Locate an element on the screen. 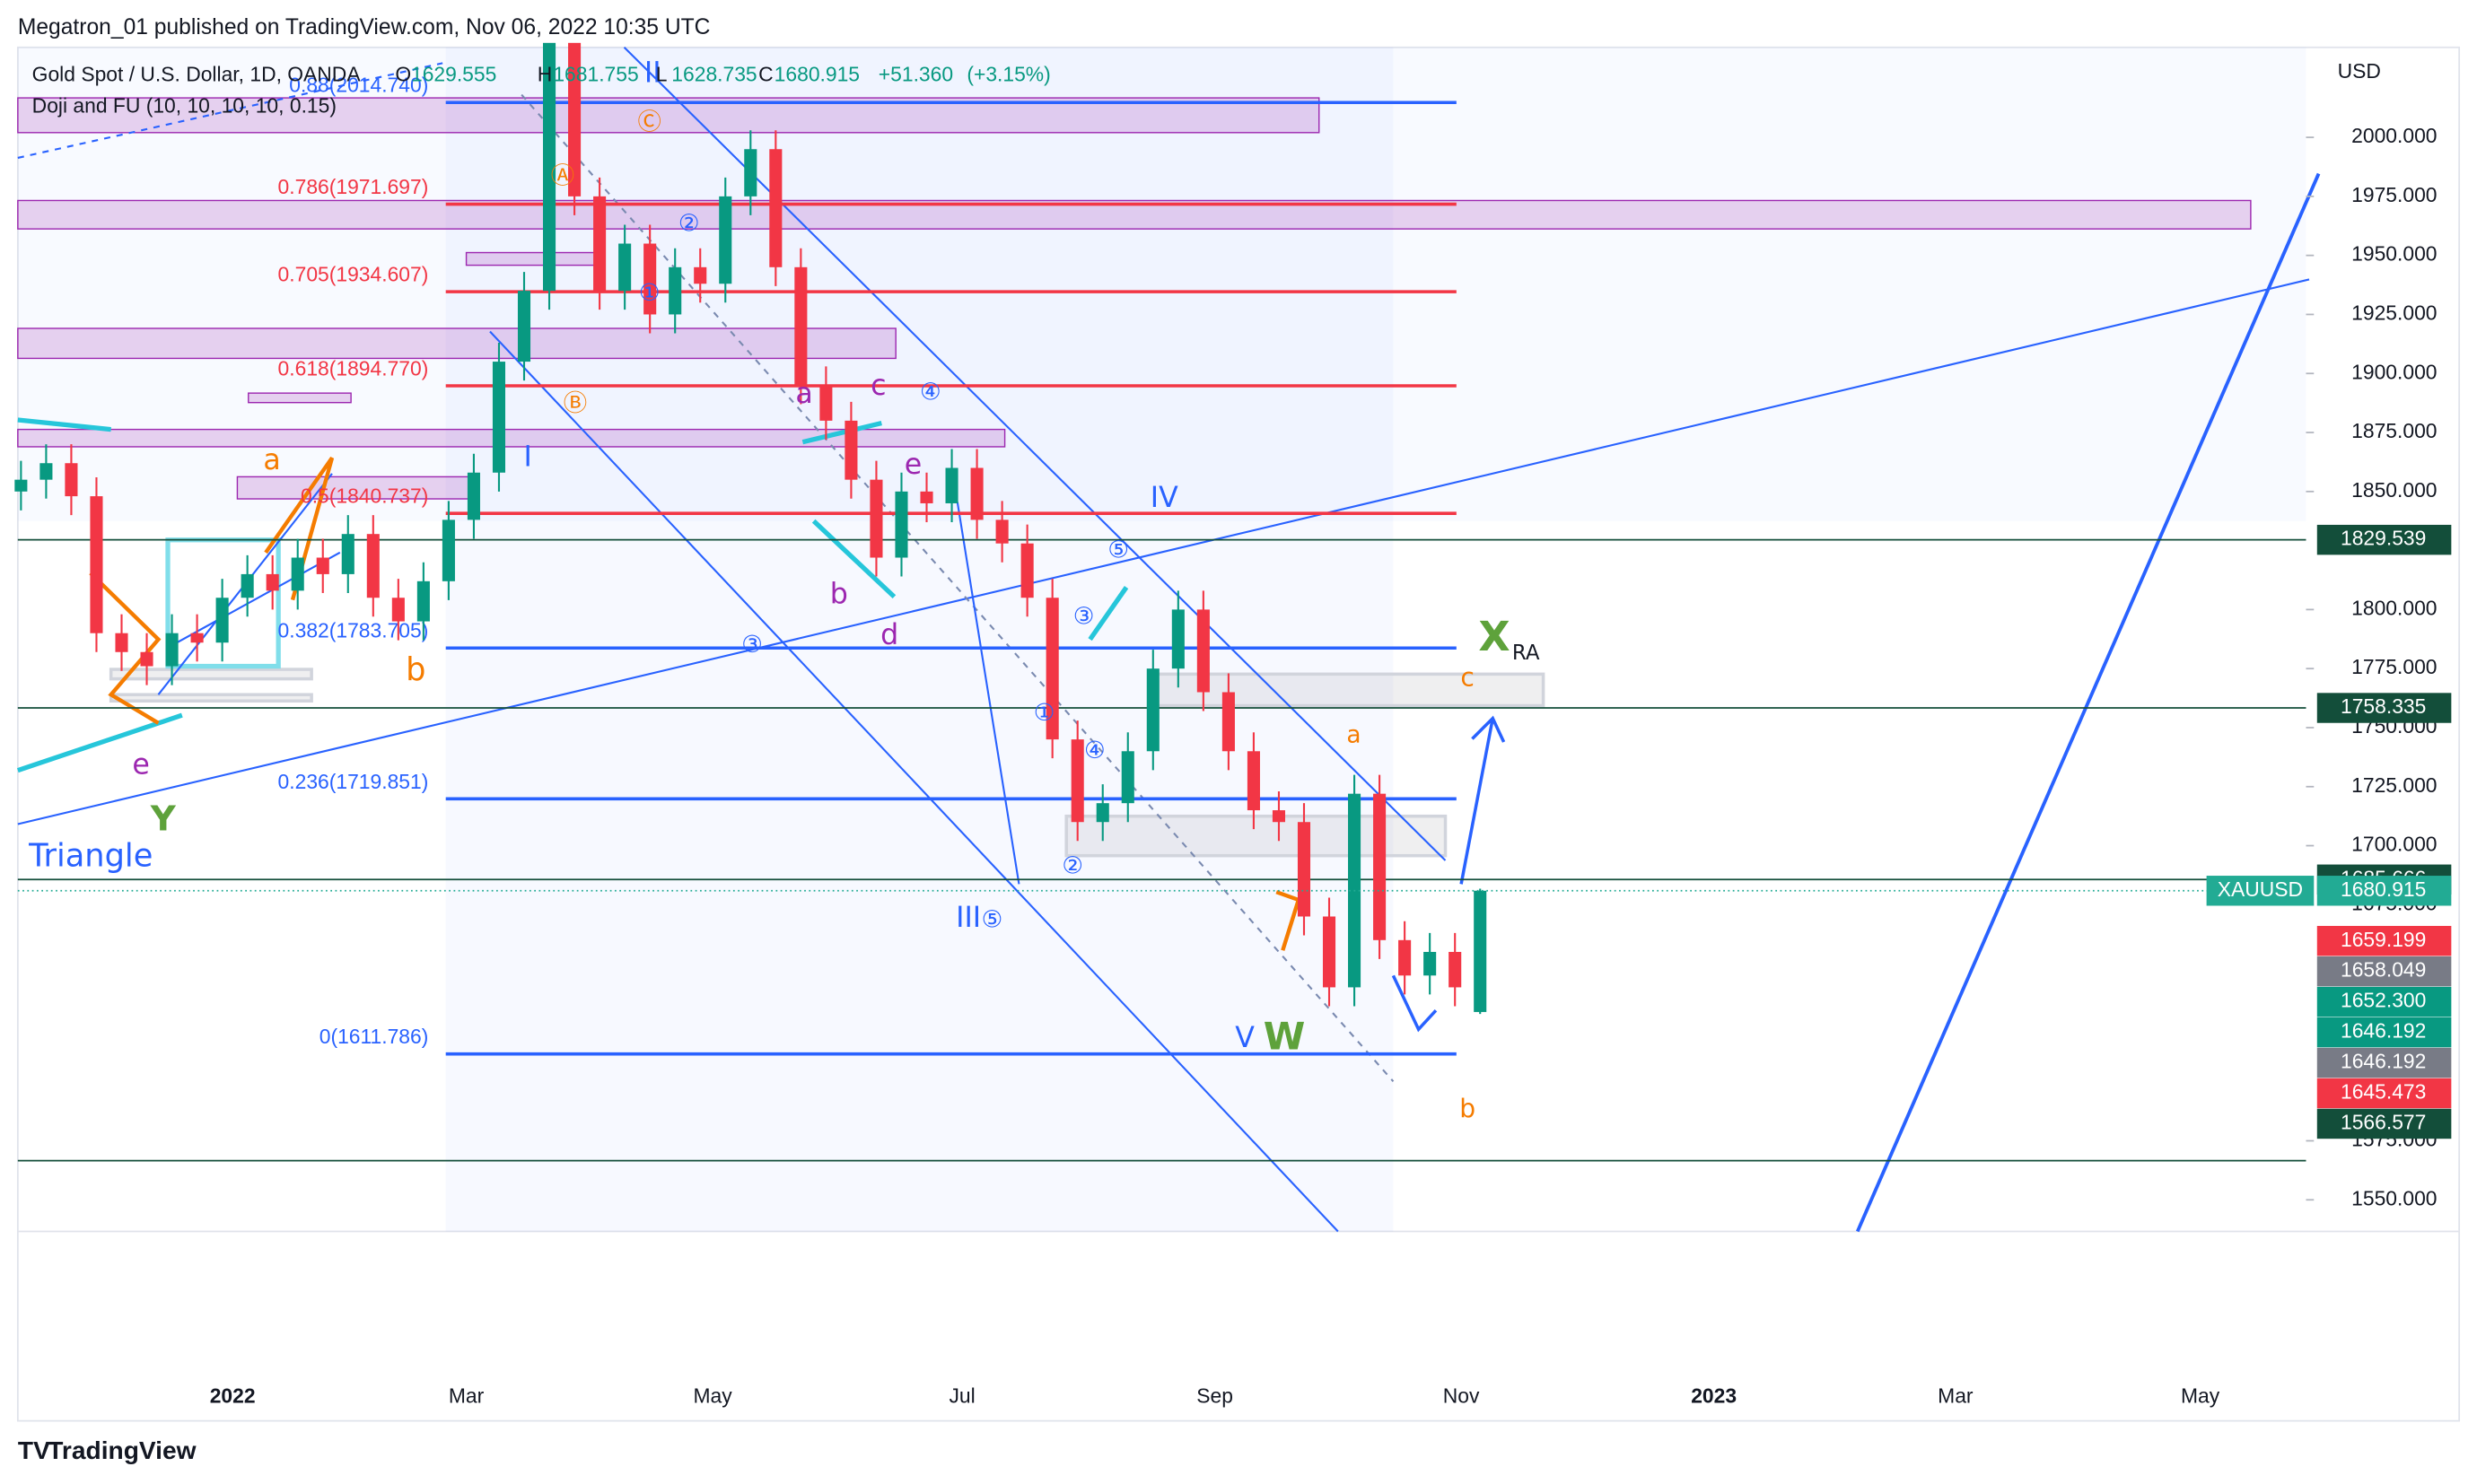 The height and width of the screenshot is (1484, 2477). annotation: Y is located at coordinates (163, 819).